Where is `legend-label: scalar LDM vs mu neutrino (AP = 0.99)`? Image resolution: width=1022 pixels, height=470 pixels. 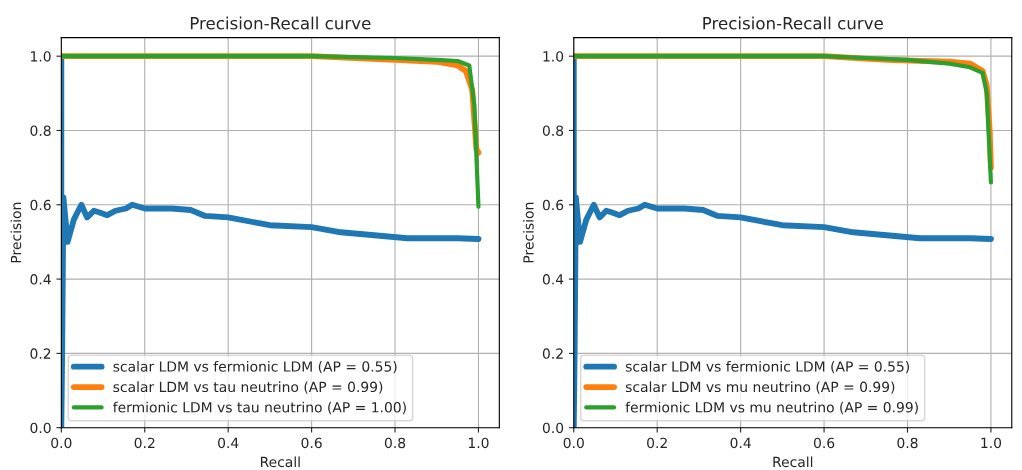 legend-label: scalar LDM vs mu neutrino (AP = 0.99) is located at coordinates (760, 387).